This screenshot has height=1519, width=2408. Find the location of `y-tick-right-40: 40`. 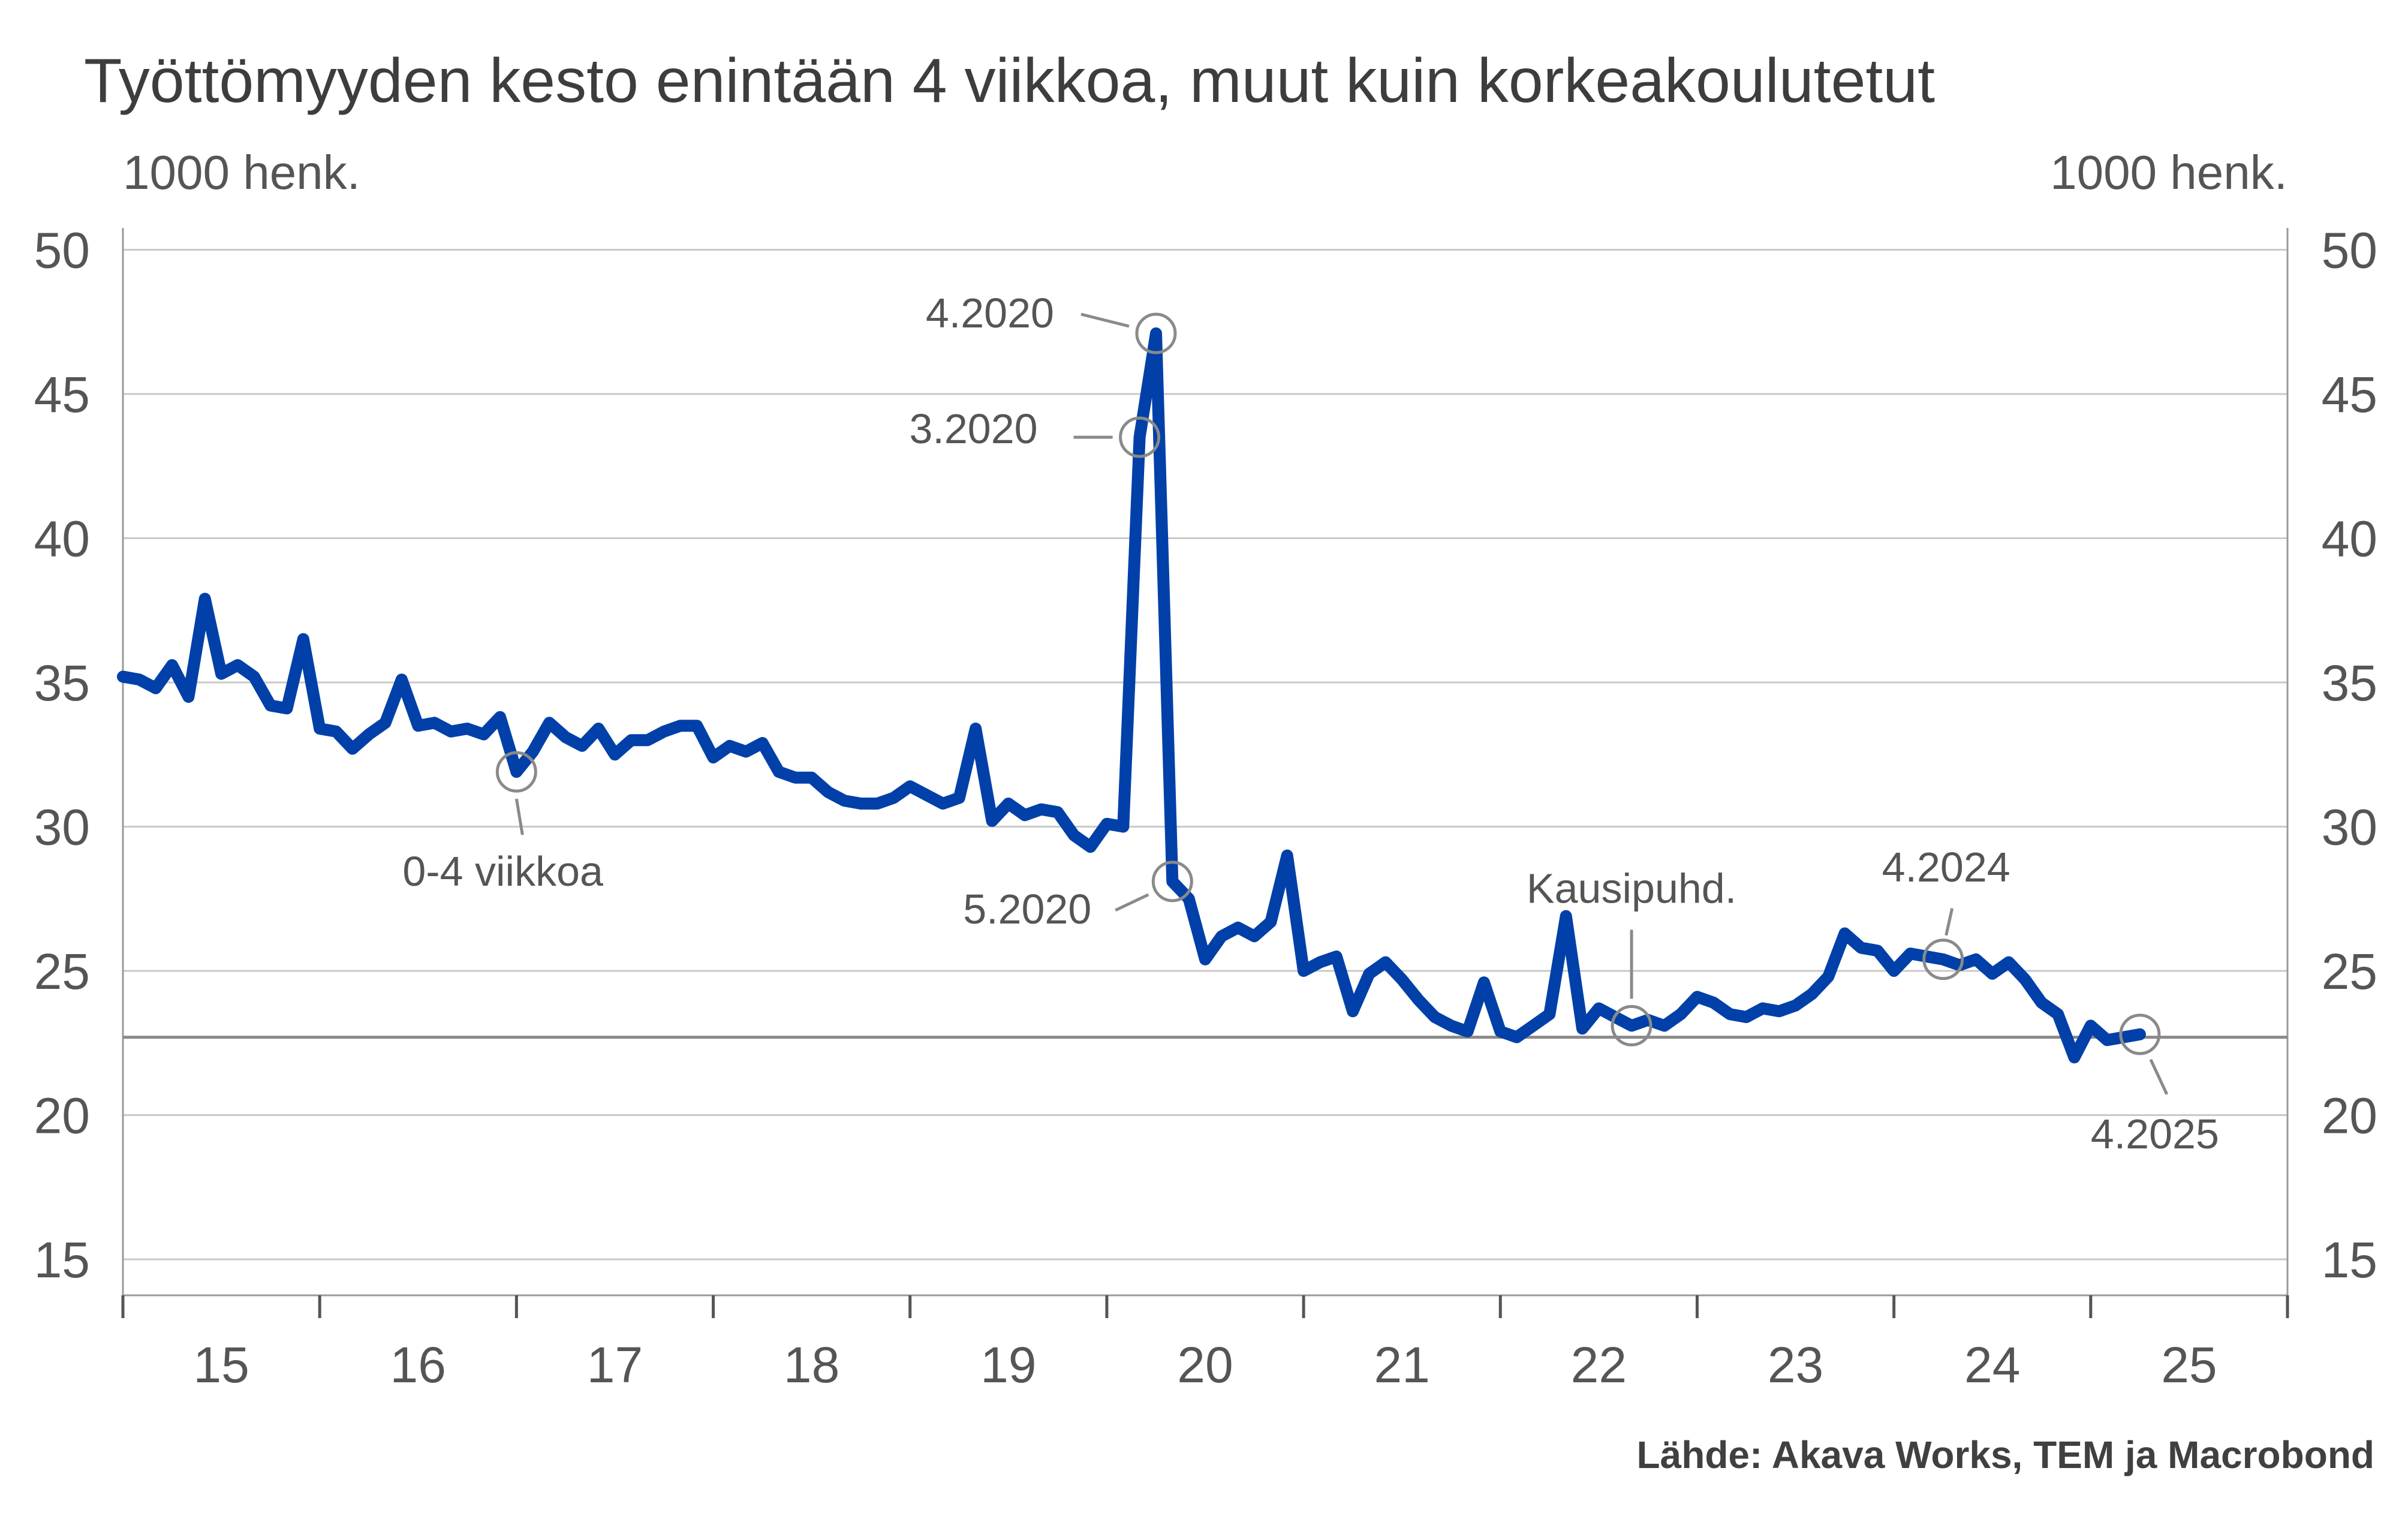

y-tick-right-40: 40 is located at coordinates (2349, 539).